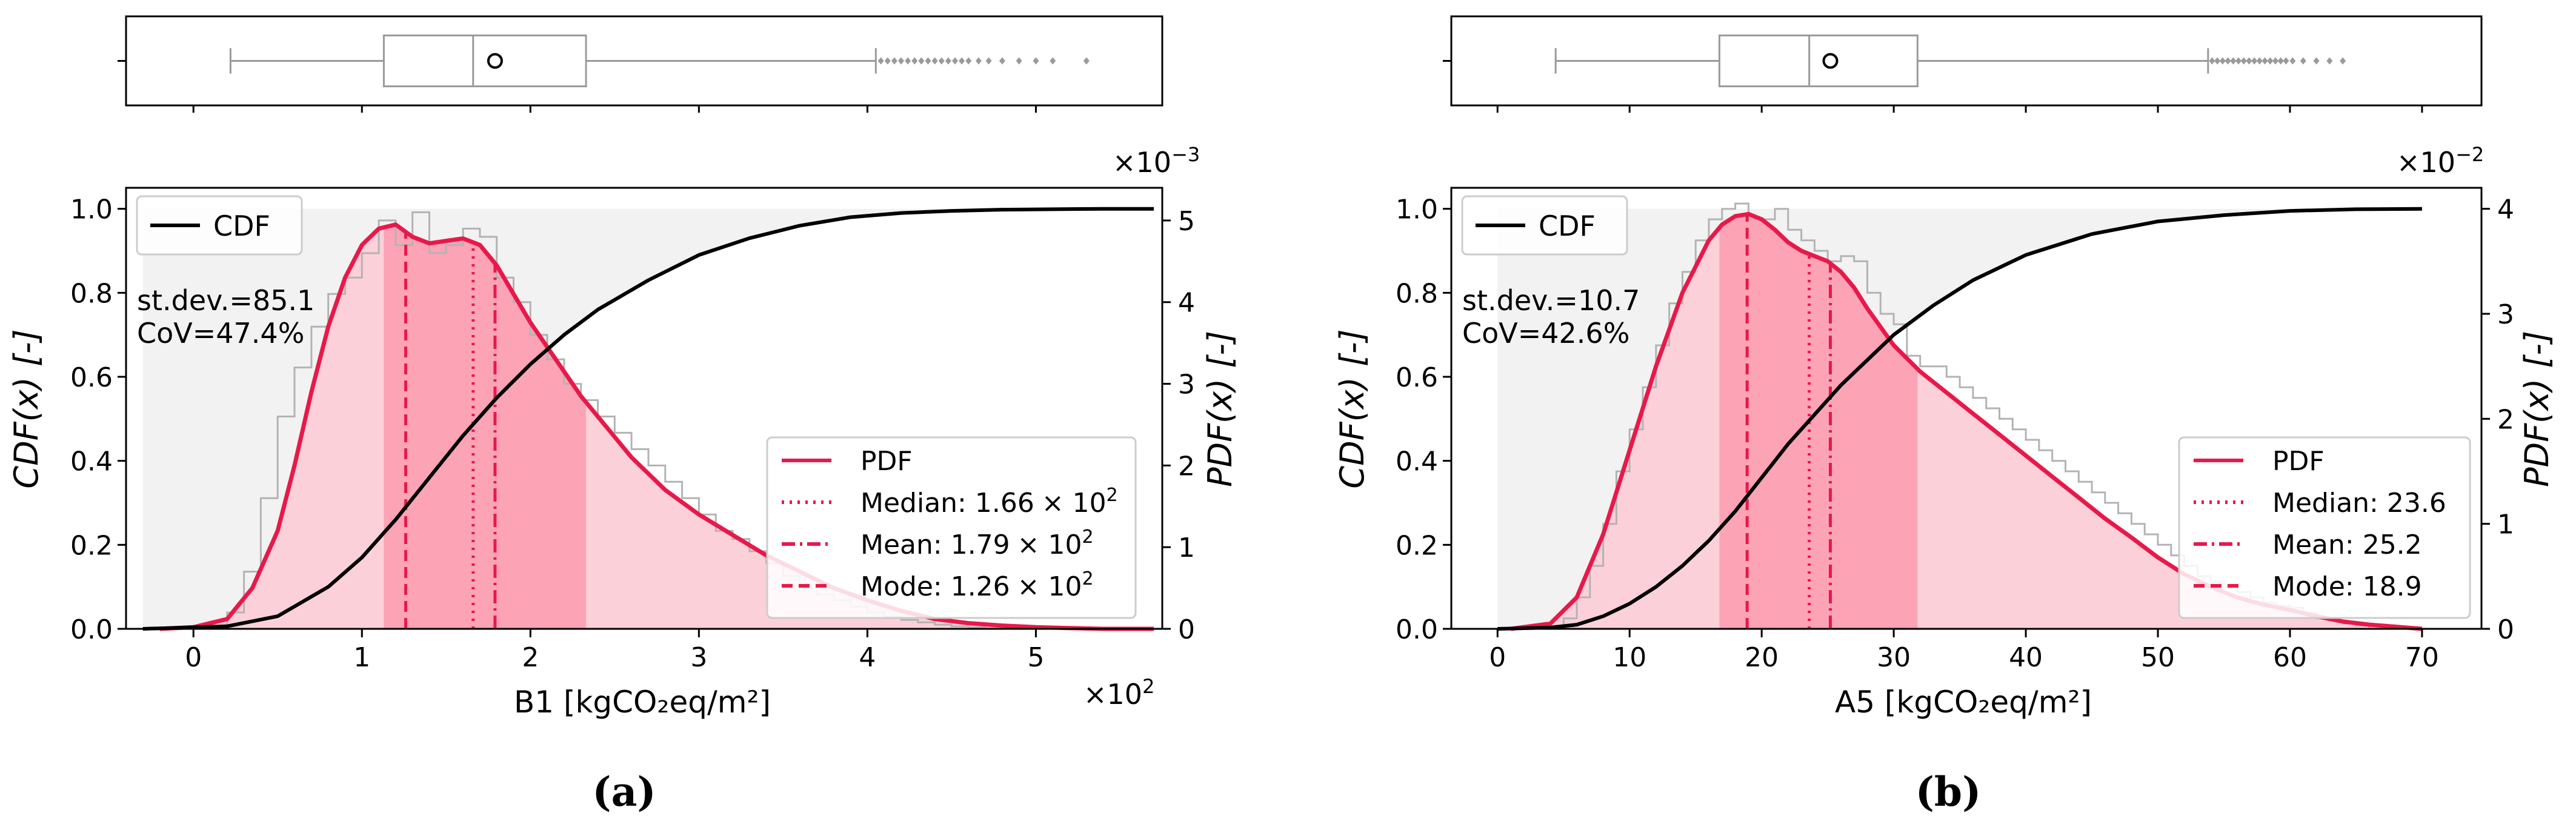 The width and height of the screenshot is (2576, 833). What do you see at coordinates (1948, 791) in the screenshot?
I see `panel-b-caption: (b)` at bounding box center [1948, 791].